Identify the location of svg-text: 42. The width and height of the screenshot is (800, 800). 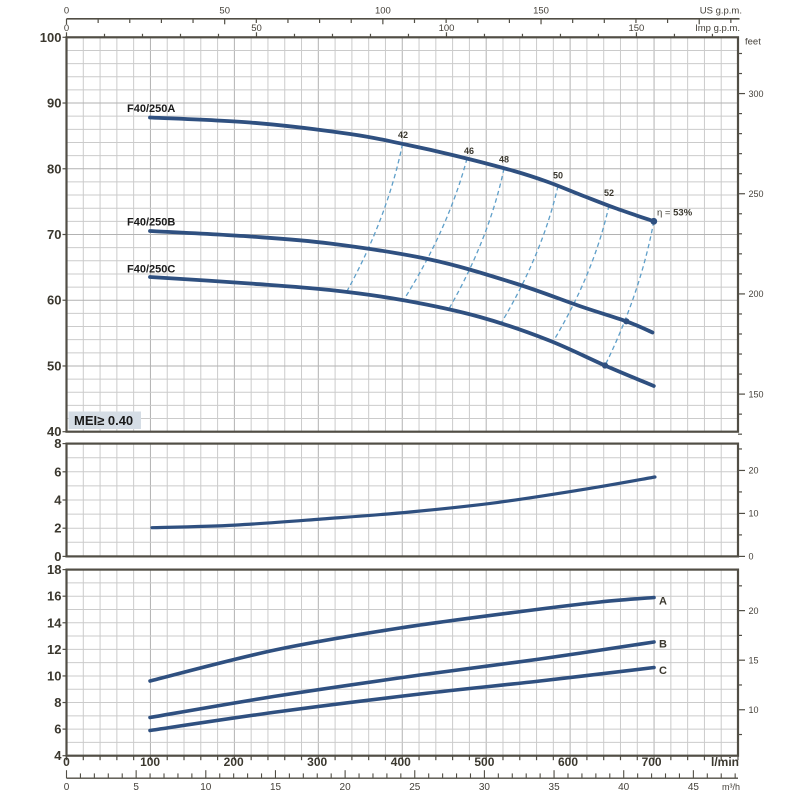
(403, 135).